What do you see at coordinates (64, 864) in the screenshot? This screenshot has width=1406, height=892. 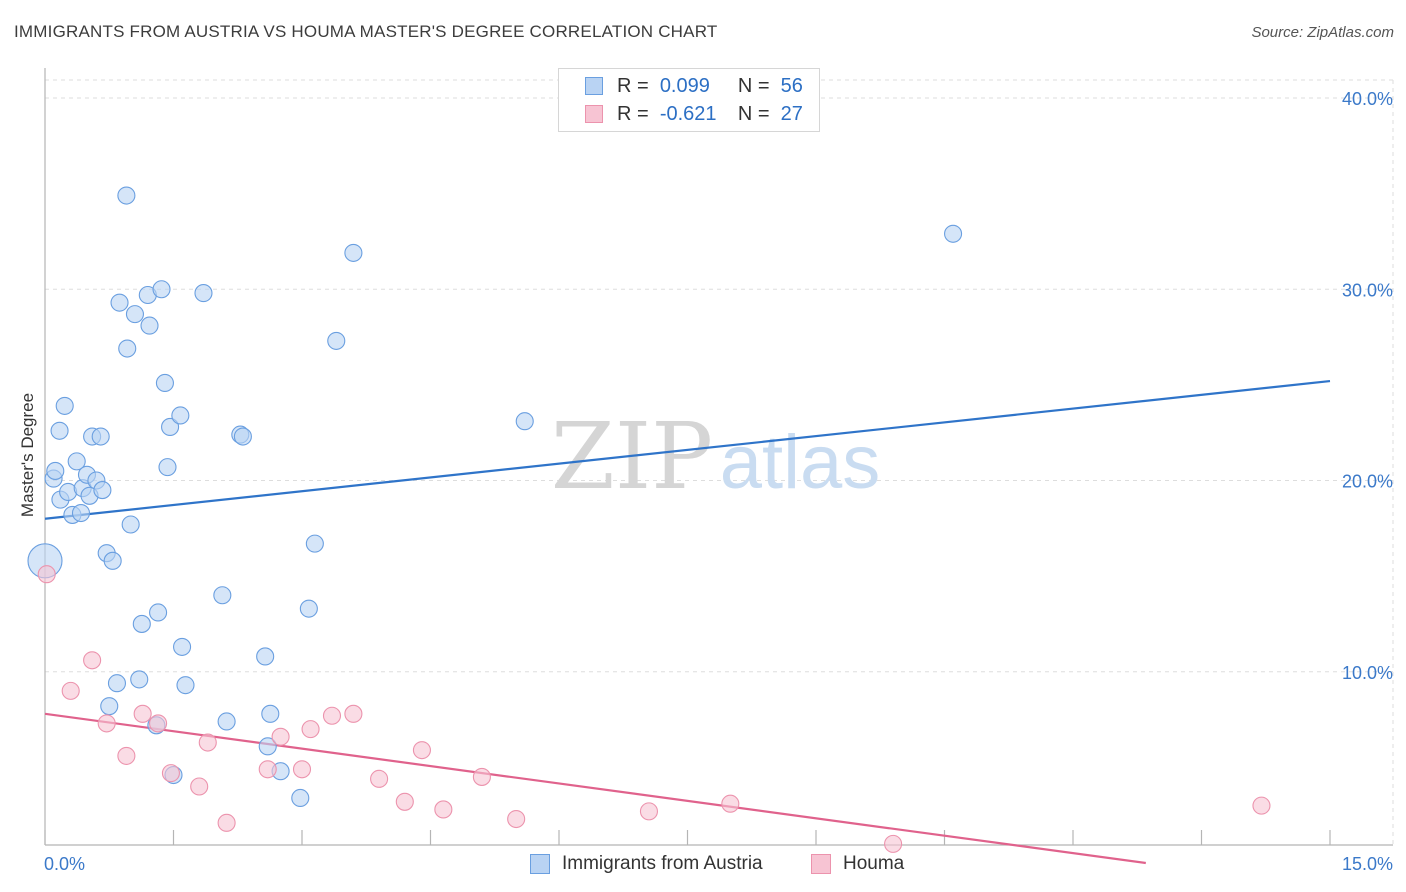 I see `x-tick-label-min: 0.0%` at bounding box center [64, 864].